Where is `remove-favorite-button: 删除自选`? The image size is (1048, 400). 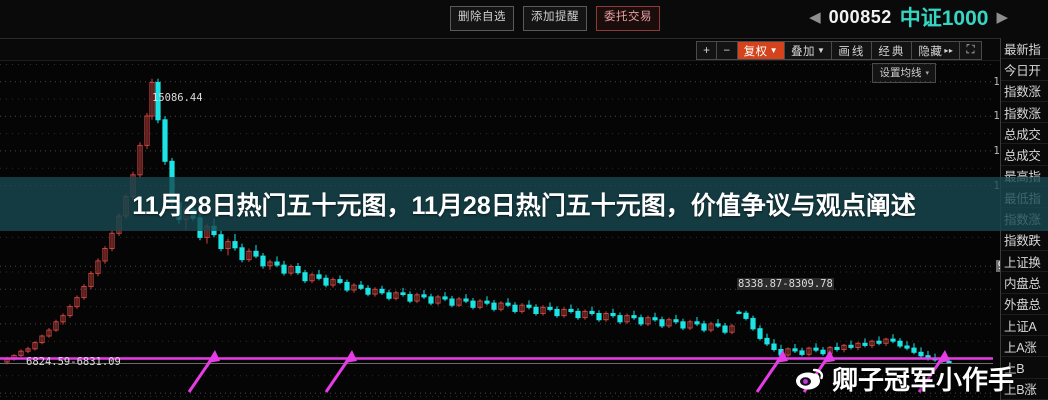
remove-favorite-button: 删除自选 is located at coordinates (482, 18).